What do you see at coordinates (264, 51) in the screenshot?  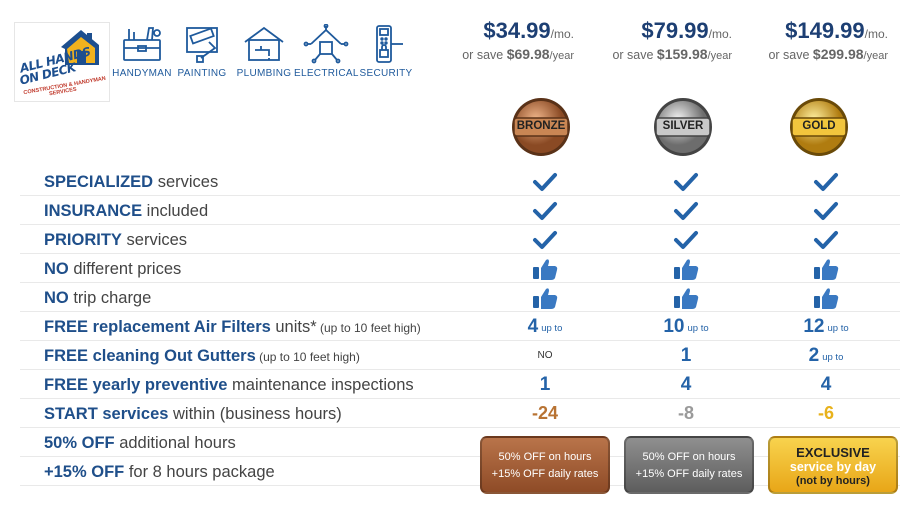 I see `service-plumbing: PLUMBING` at bounding box center [264, 51].